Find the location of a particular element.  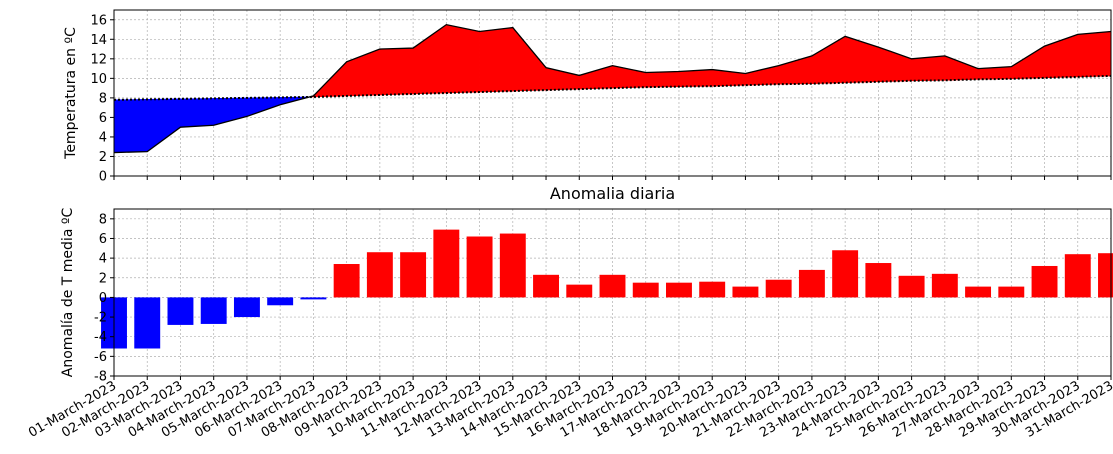

top-y-tick-label: 8 is located at coordinates (103, 98).